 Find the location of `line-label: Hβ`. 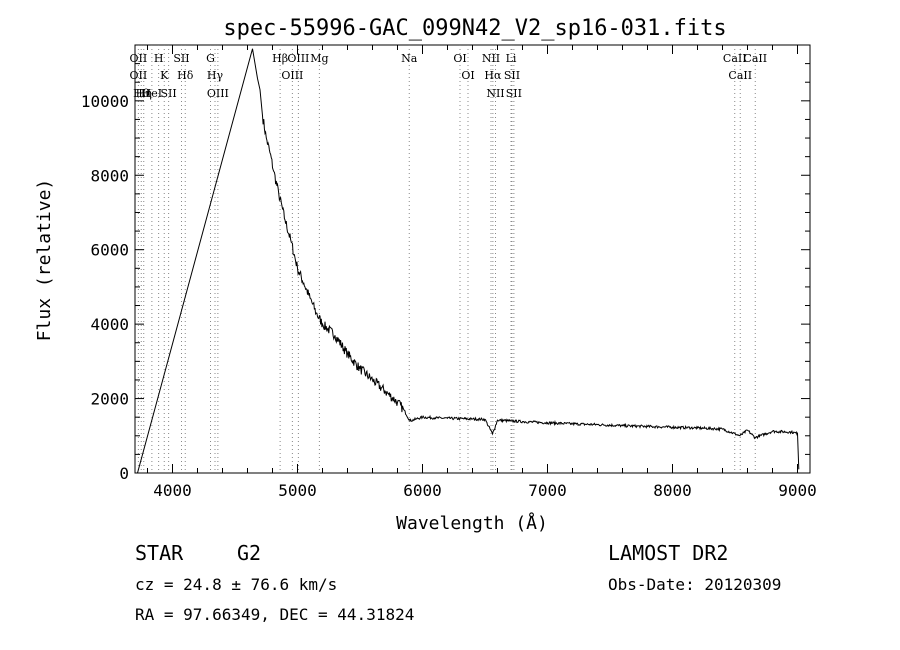

line-label: Hβ is located at coordinates (280, 58).